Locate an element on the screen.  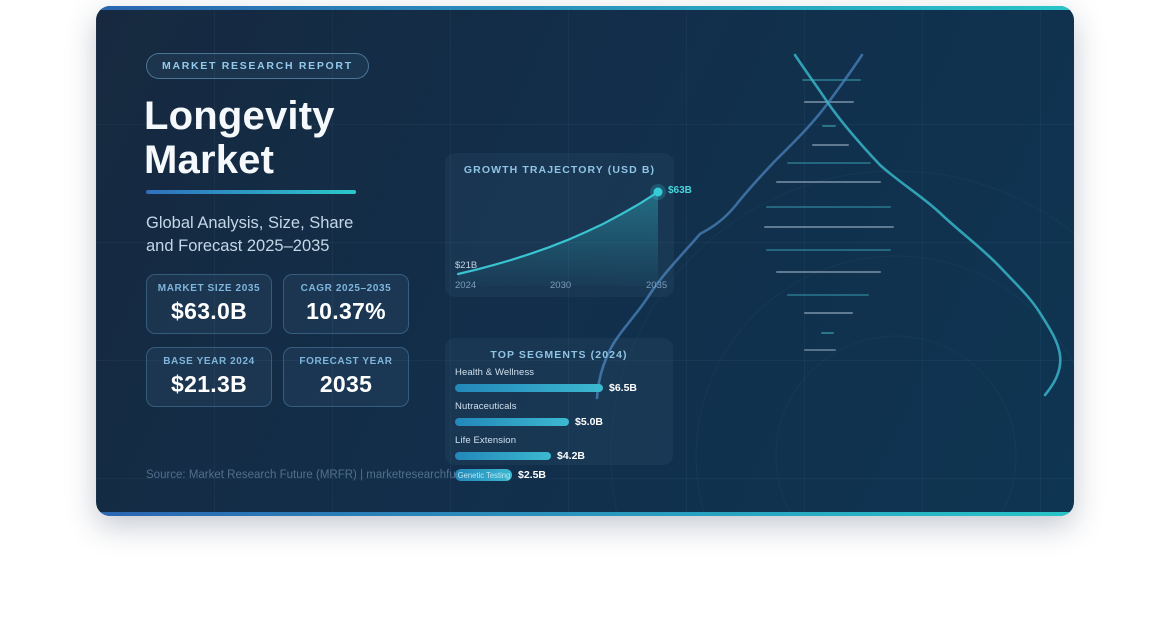
segment-label: Life Extension is located at coordinates (486, 440).